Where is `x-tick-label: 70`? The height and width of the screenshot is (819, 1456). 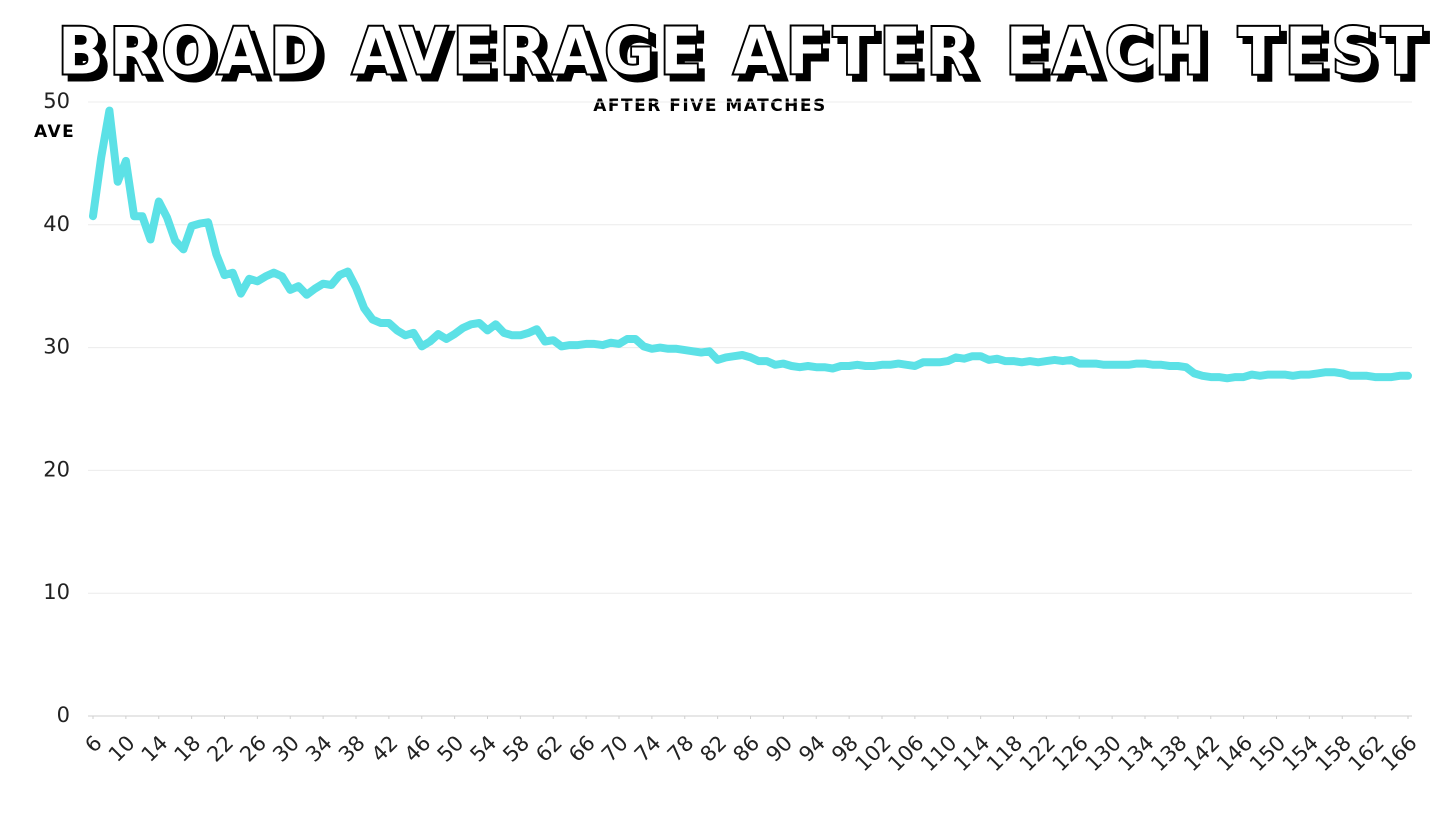 x-tick-label: 70 is located at coordinates (615, 749).